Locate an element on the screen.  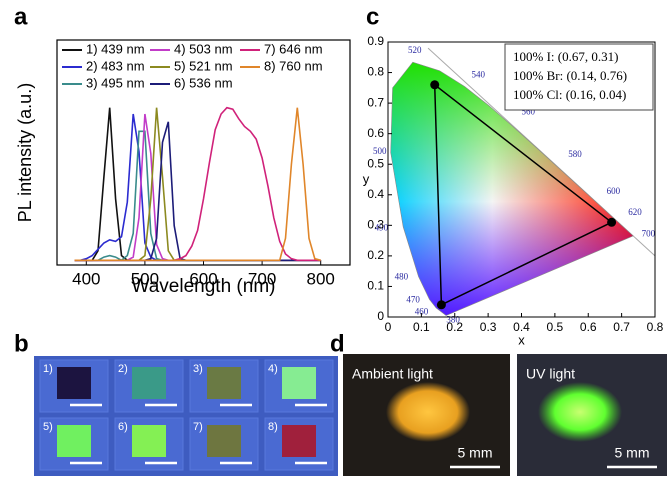
x-tick-label: 0.6 is located at coordinates (588, 327).